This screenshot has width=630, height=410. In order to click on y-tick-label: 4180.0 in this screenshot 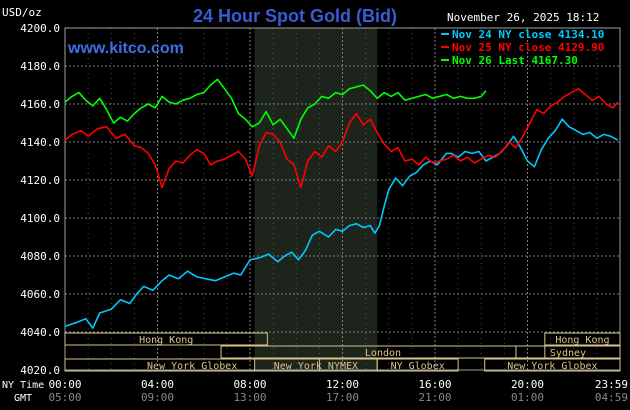, I will do `click(40, 66)`.